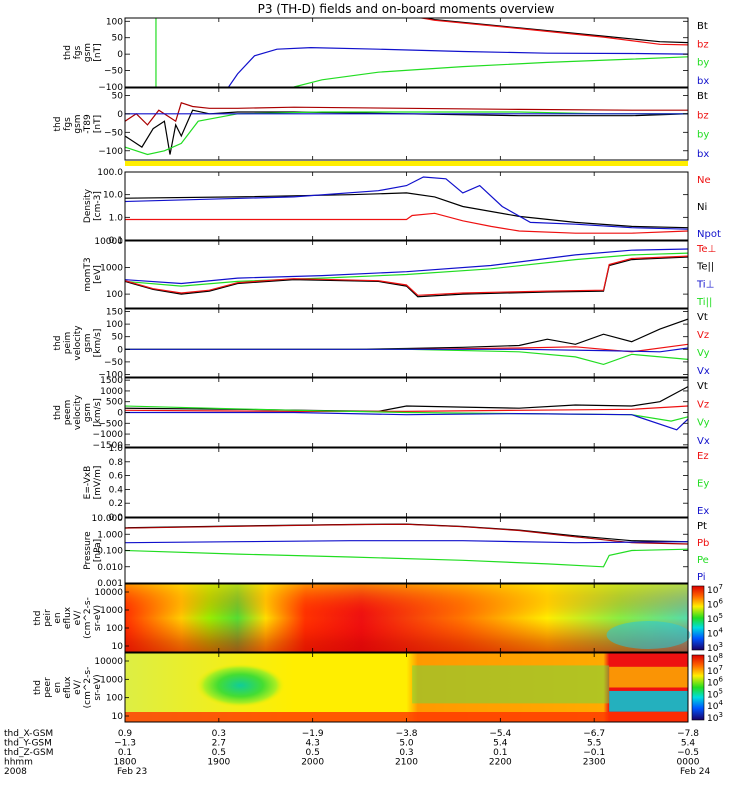 The height and width of the screenshot is (804, 750). I want to click on density-frame, so click(406, 206).